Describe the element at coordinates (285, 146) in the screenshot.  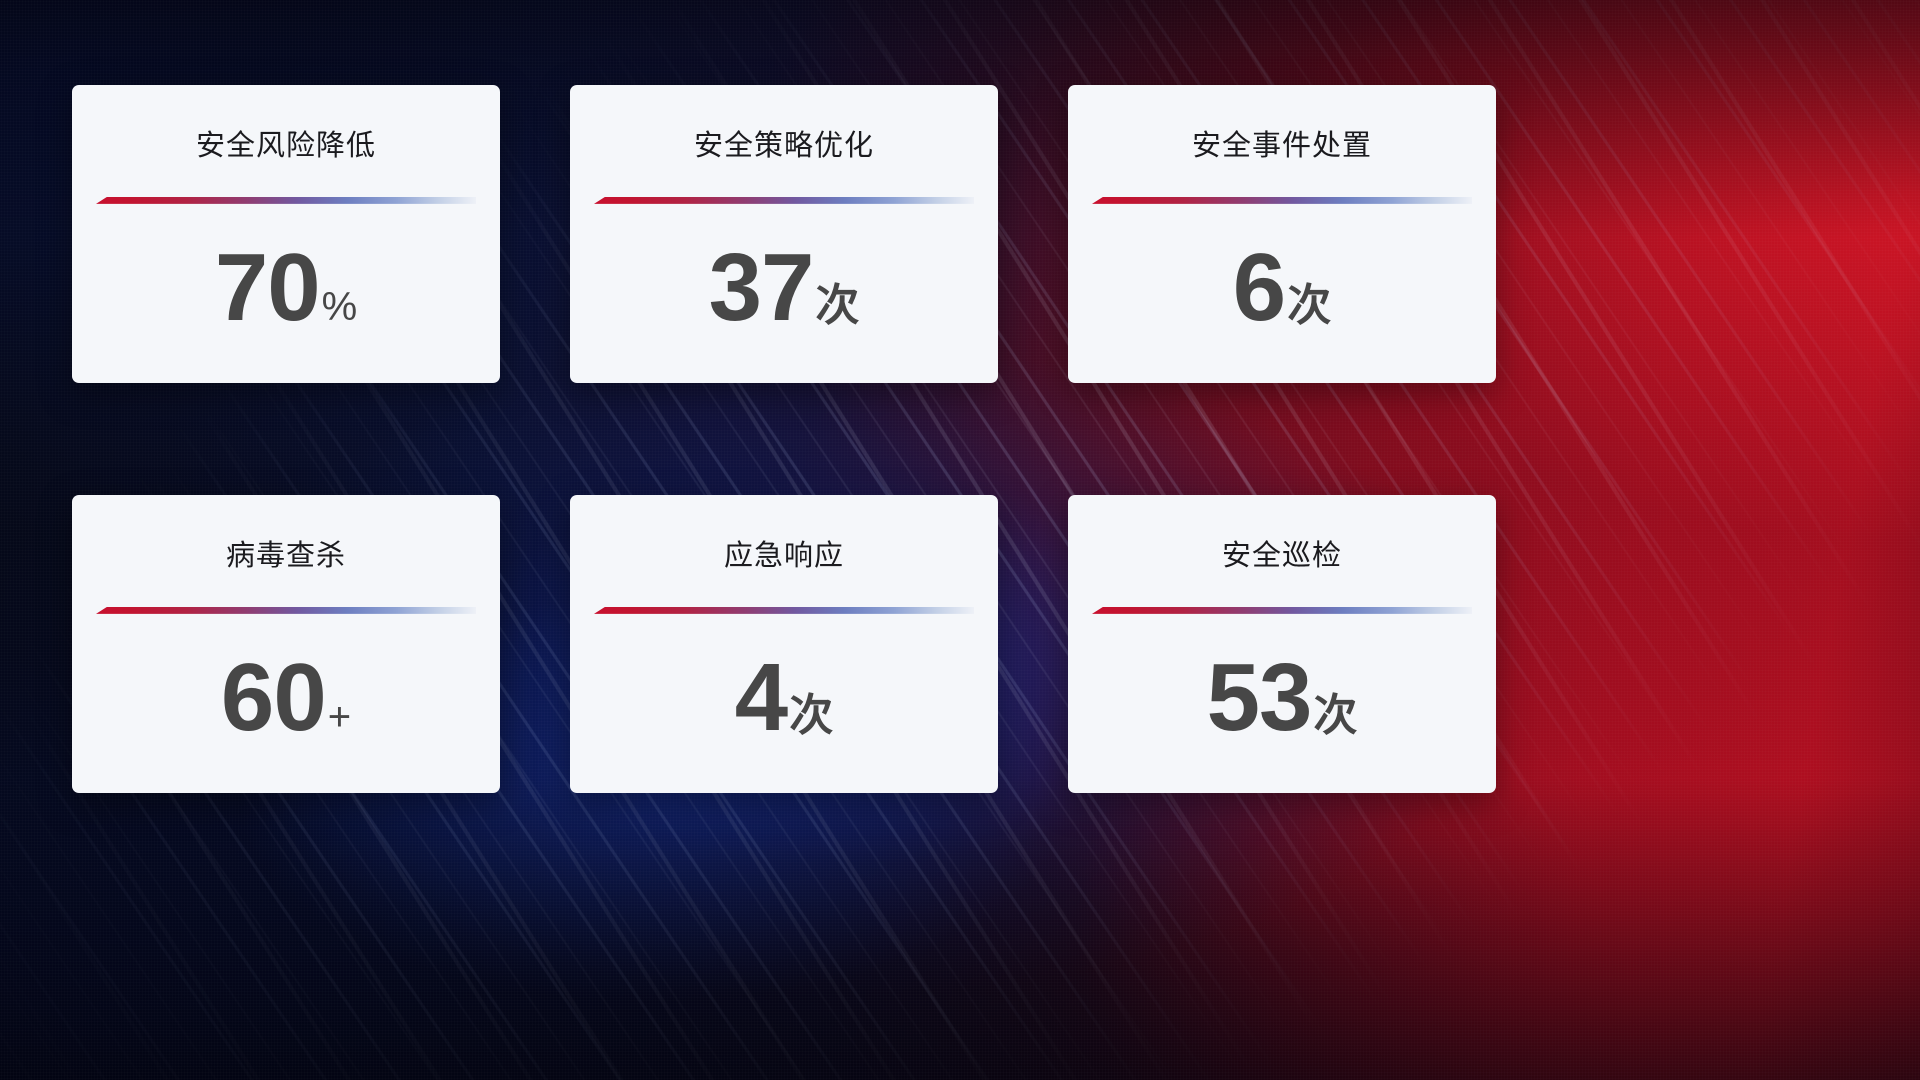
I see `metric-card-title: 安全风险降低` at that location.